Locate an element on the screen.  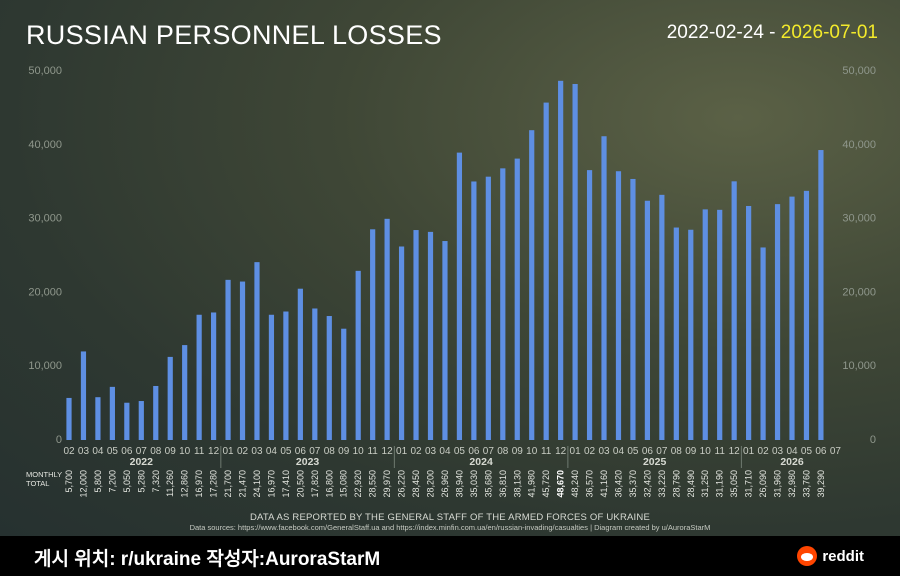
date-start: 2022-02-24 is located at coordinates (715, 32).